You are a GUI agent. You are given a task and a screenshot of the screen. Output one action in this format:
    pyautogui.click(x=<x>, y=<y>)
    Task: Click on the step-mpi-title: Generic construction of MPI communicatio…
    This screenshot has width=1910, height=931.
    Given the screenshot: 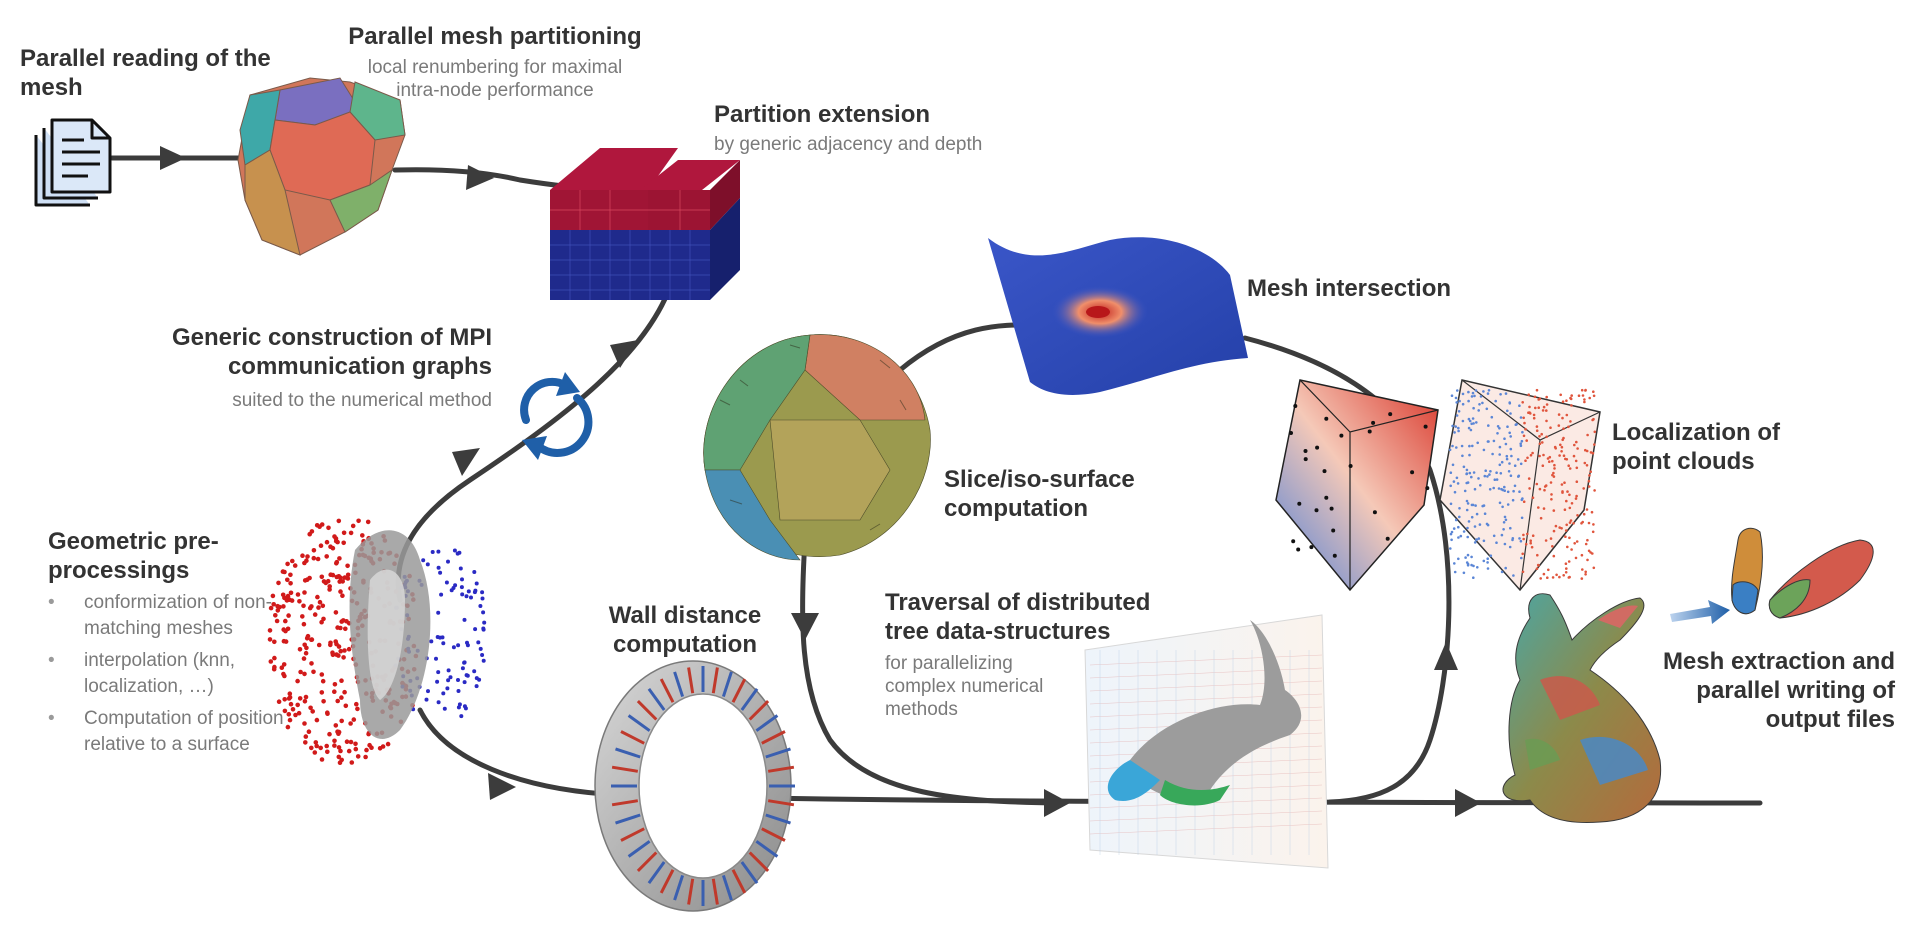 What is the action you would take?
    pyautogui.click(x=331, y=352)
    